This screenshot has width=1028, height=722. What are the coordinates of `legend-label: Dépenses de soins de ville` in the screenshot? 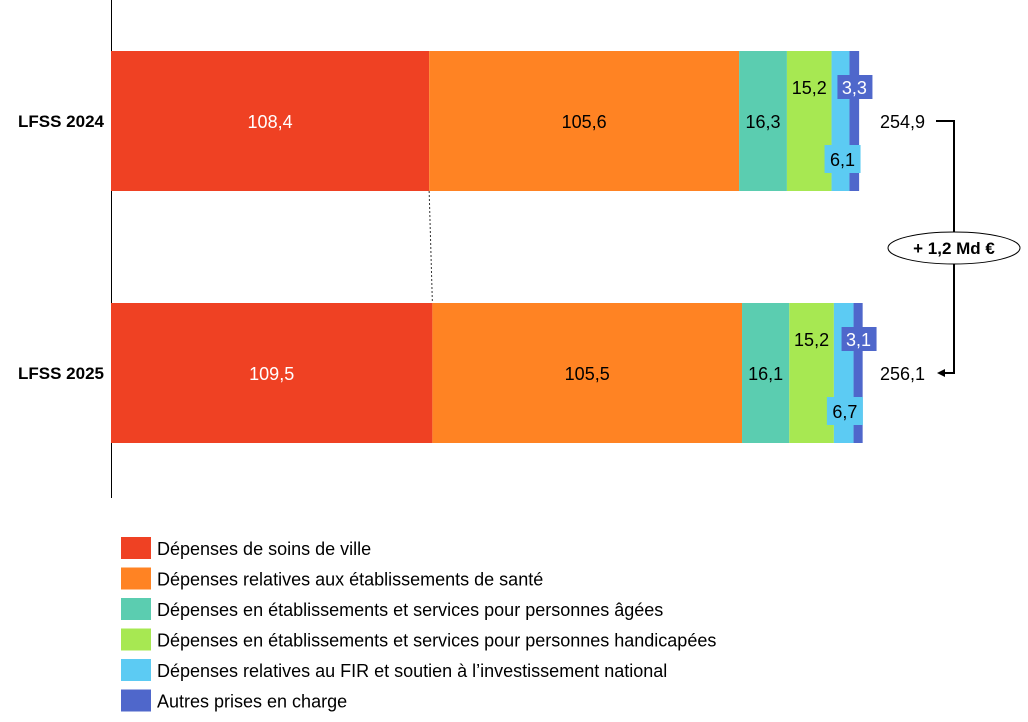 It's located at (264, 549).